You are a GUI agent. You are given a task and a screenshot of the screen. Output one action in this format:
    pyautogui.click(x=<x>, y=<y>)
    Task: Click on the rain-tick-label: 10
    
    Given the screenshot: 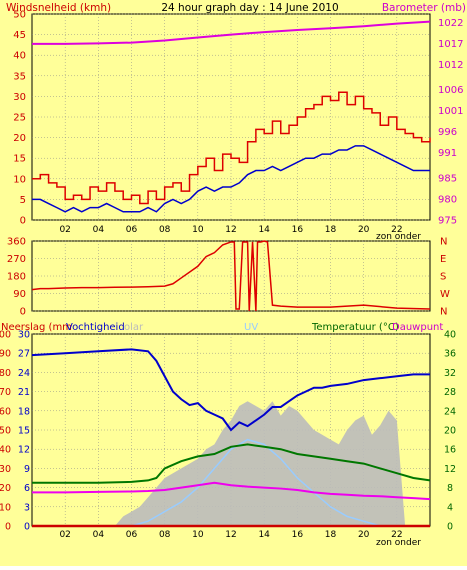 What is the action you would take?
    pyautogui.click(x=5, y=507)
    